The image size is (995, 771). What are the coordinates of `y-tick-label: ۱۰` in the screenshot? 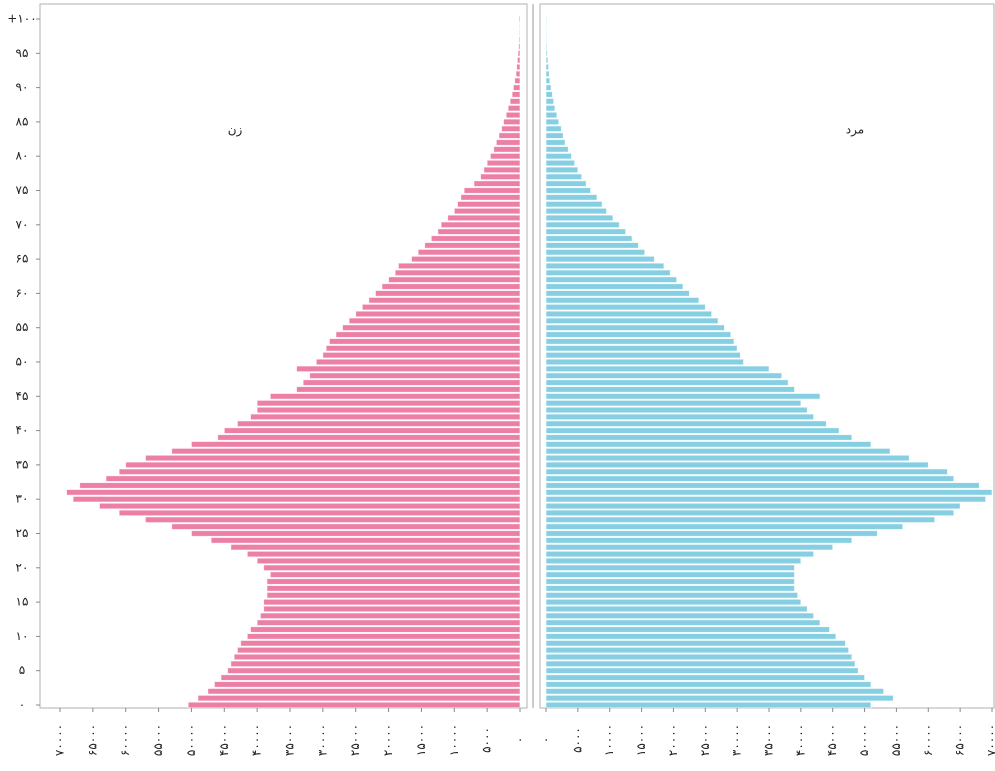 It's located at (22, 636).